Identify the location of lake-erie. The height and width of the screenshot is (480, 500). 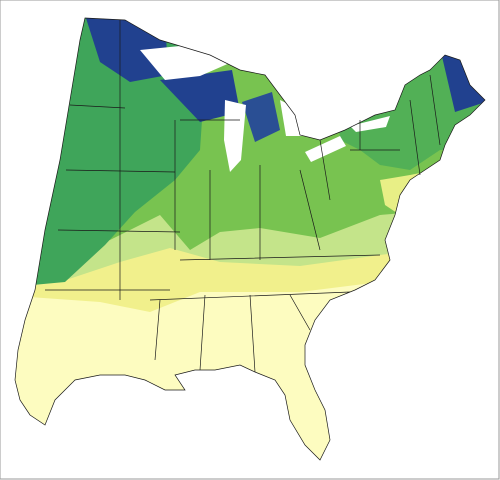
(325, 149).